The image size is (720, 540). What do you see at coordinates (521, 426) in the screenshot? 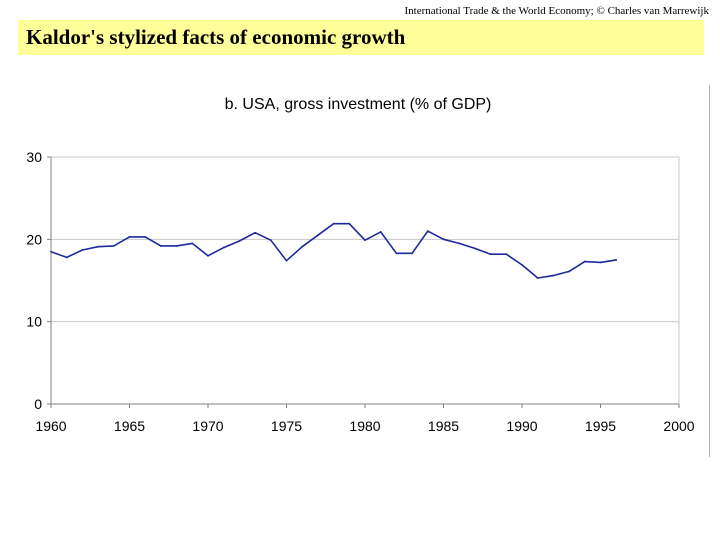
I see `x-tick-label-1990: 1990` at bounding box center [521, 426].